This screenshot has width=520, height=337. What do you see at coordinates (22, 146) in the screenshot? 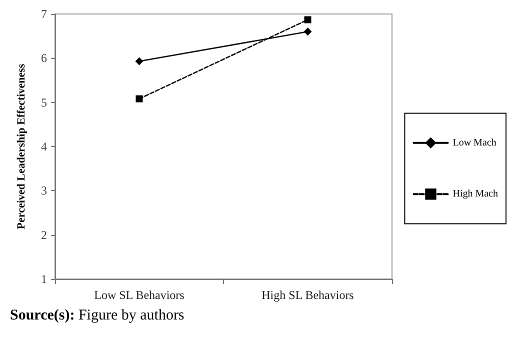
I see `y-axis-title: Perceived Leadership Effectiveness` at bounding box center [22, 146].